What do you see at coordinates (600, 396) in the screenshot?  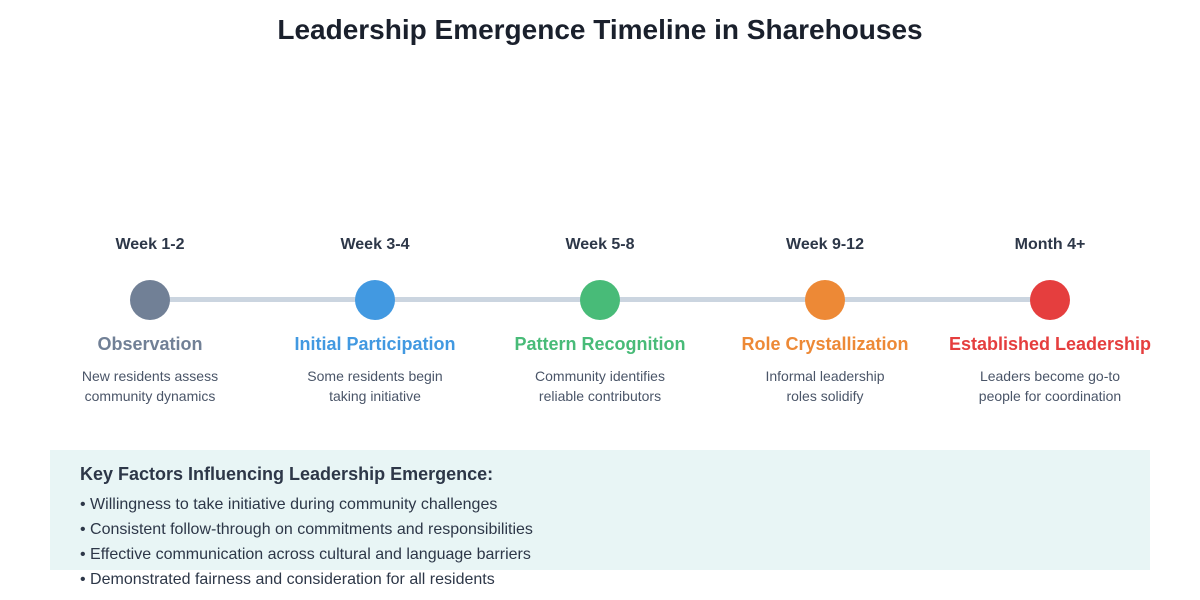 I see `stage-description-line: reliable contributors` at bounding box center [600, 396].